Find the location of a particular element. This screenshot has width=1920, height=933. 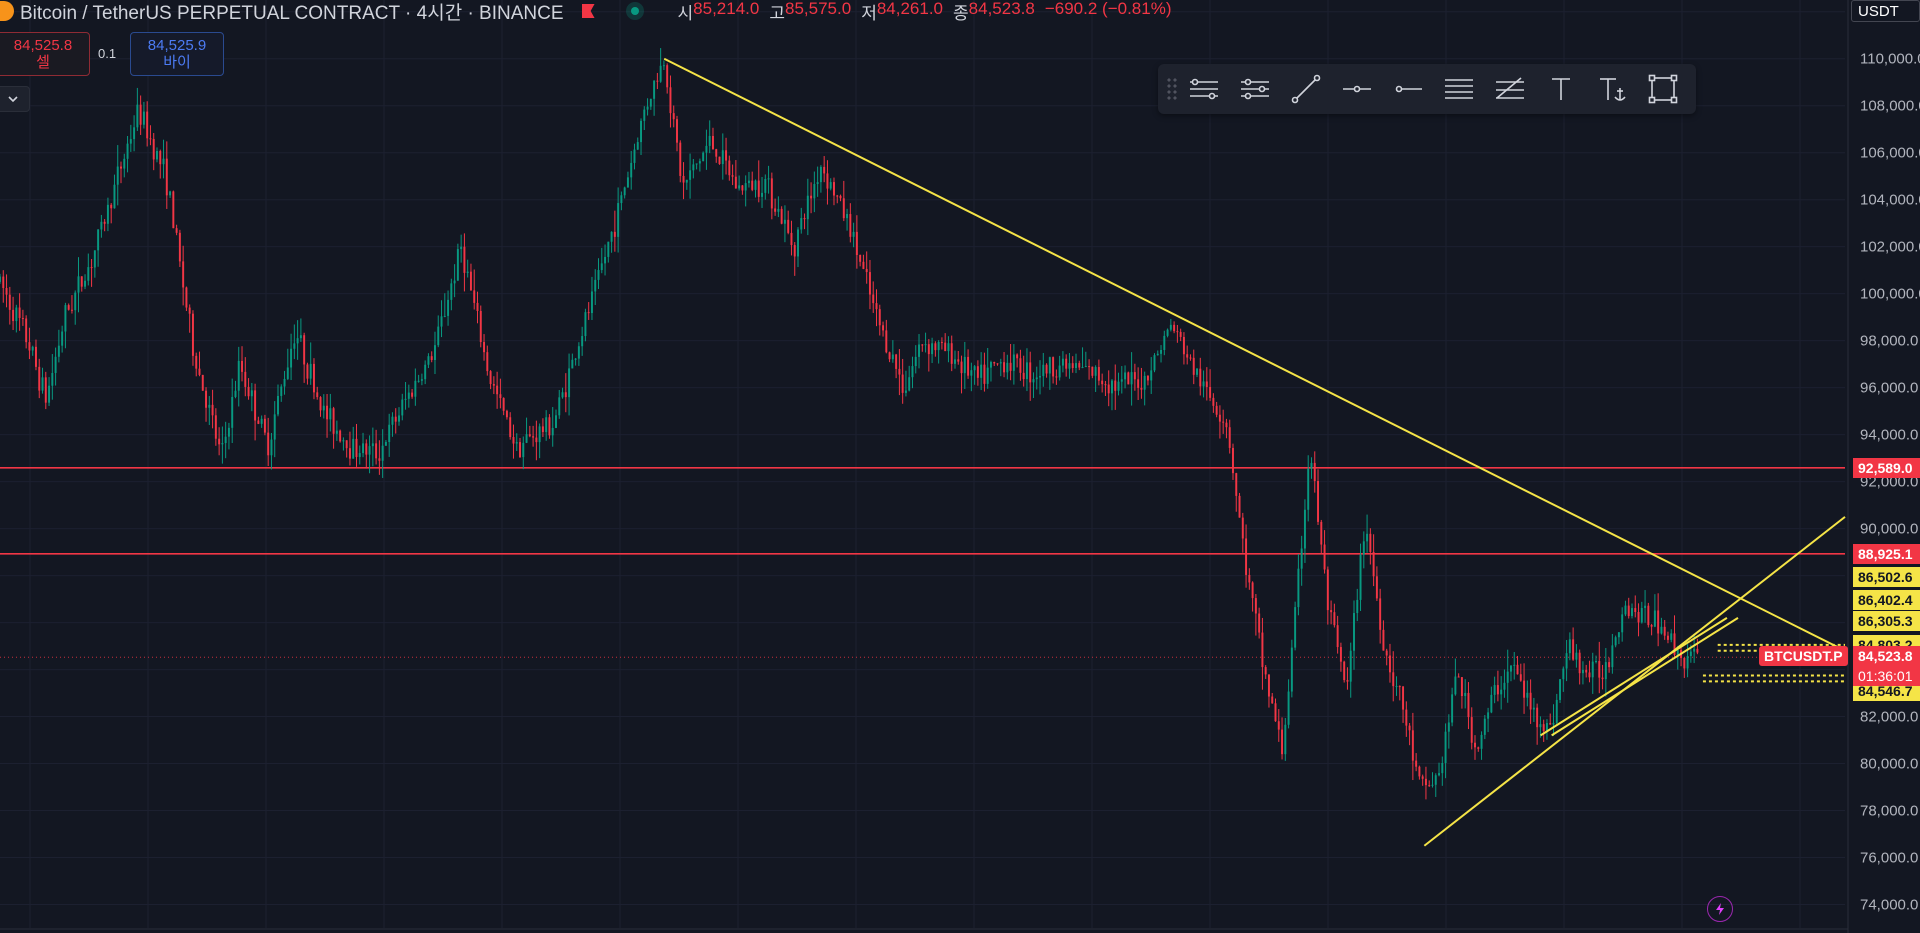

bitcoin-icon is located at coordinates (7, 11).